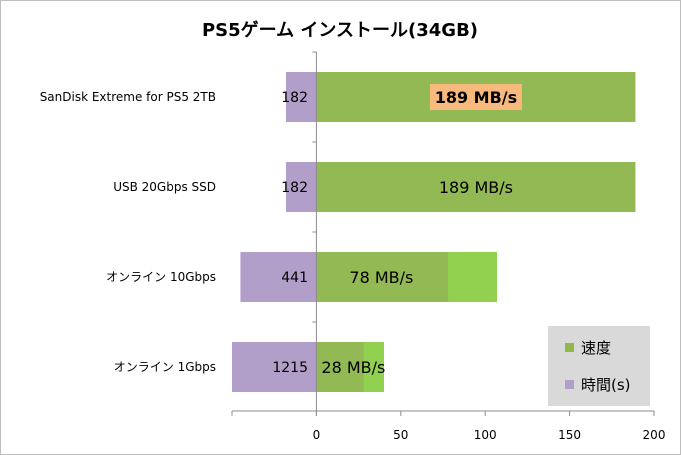  I want to click on category-label-1: USB 20Gbps SSD, so click(164, 187).